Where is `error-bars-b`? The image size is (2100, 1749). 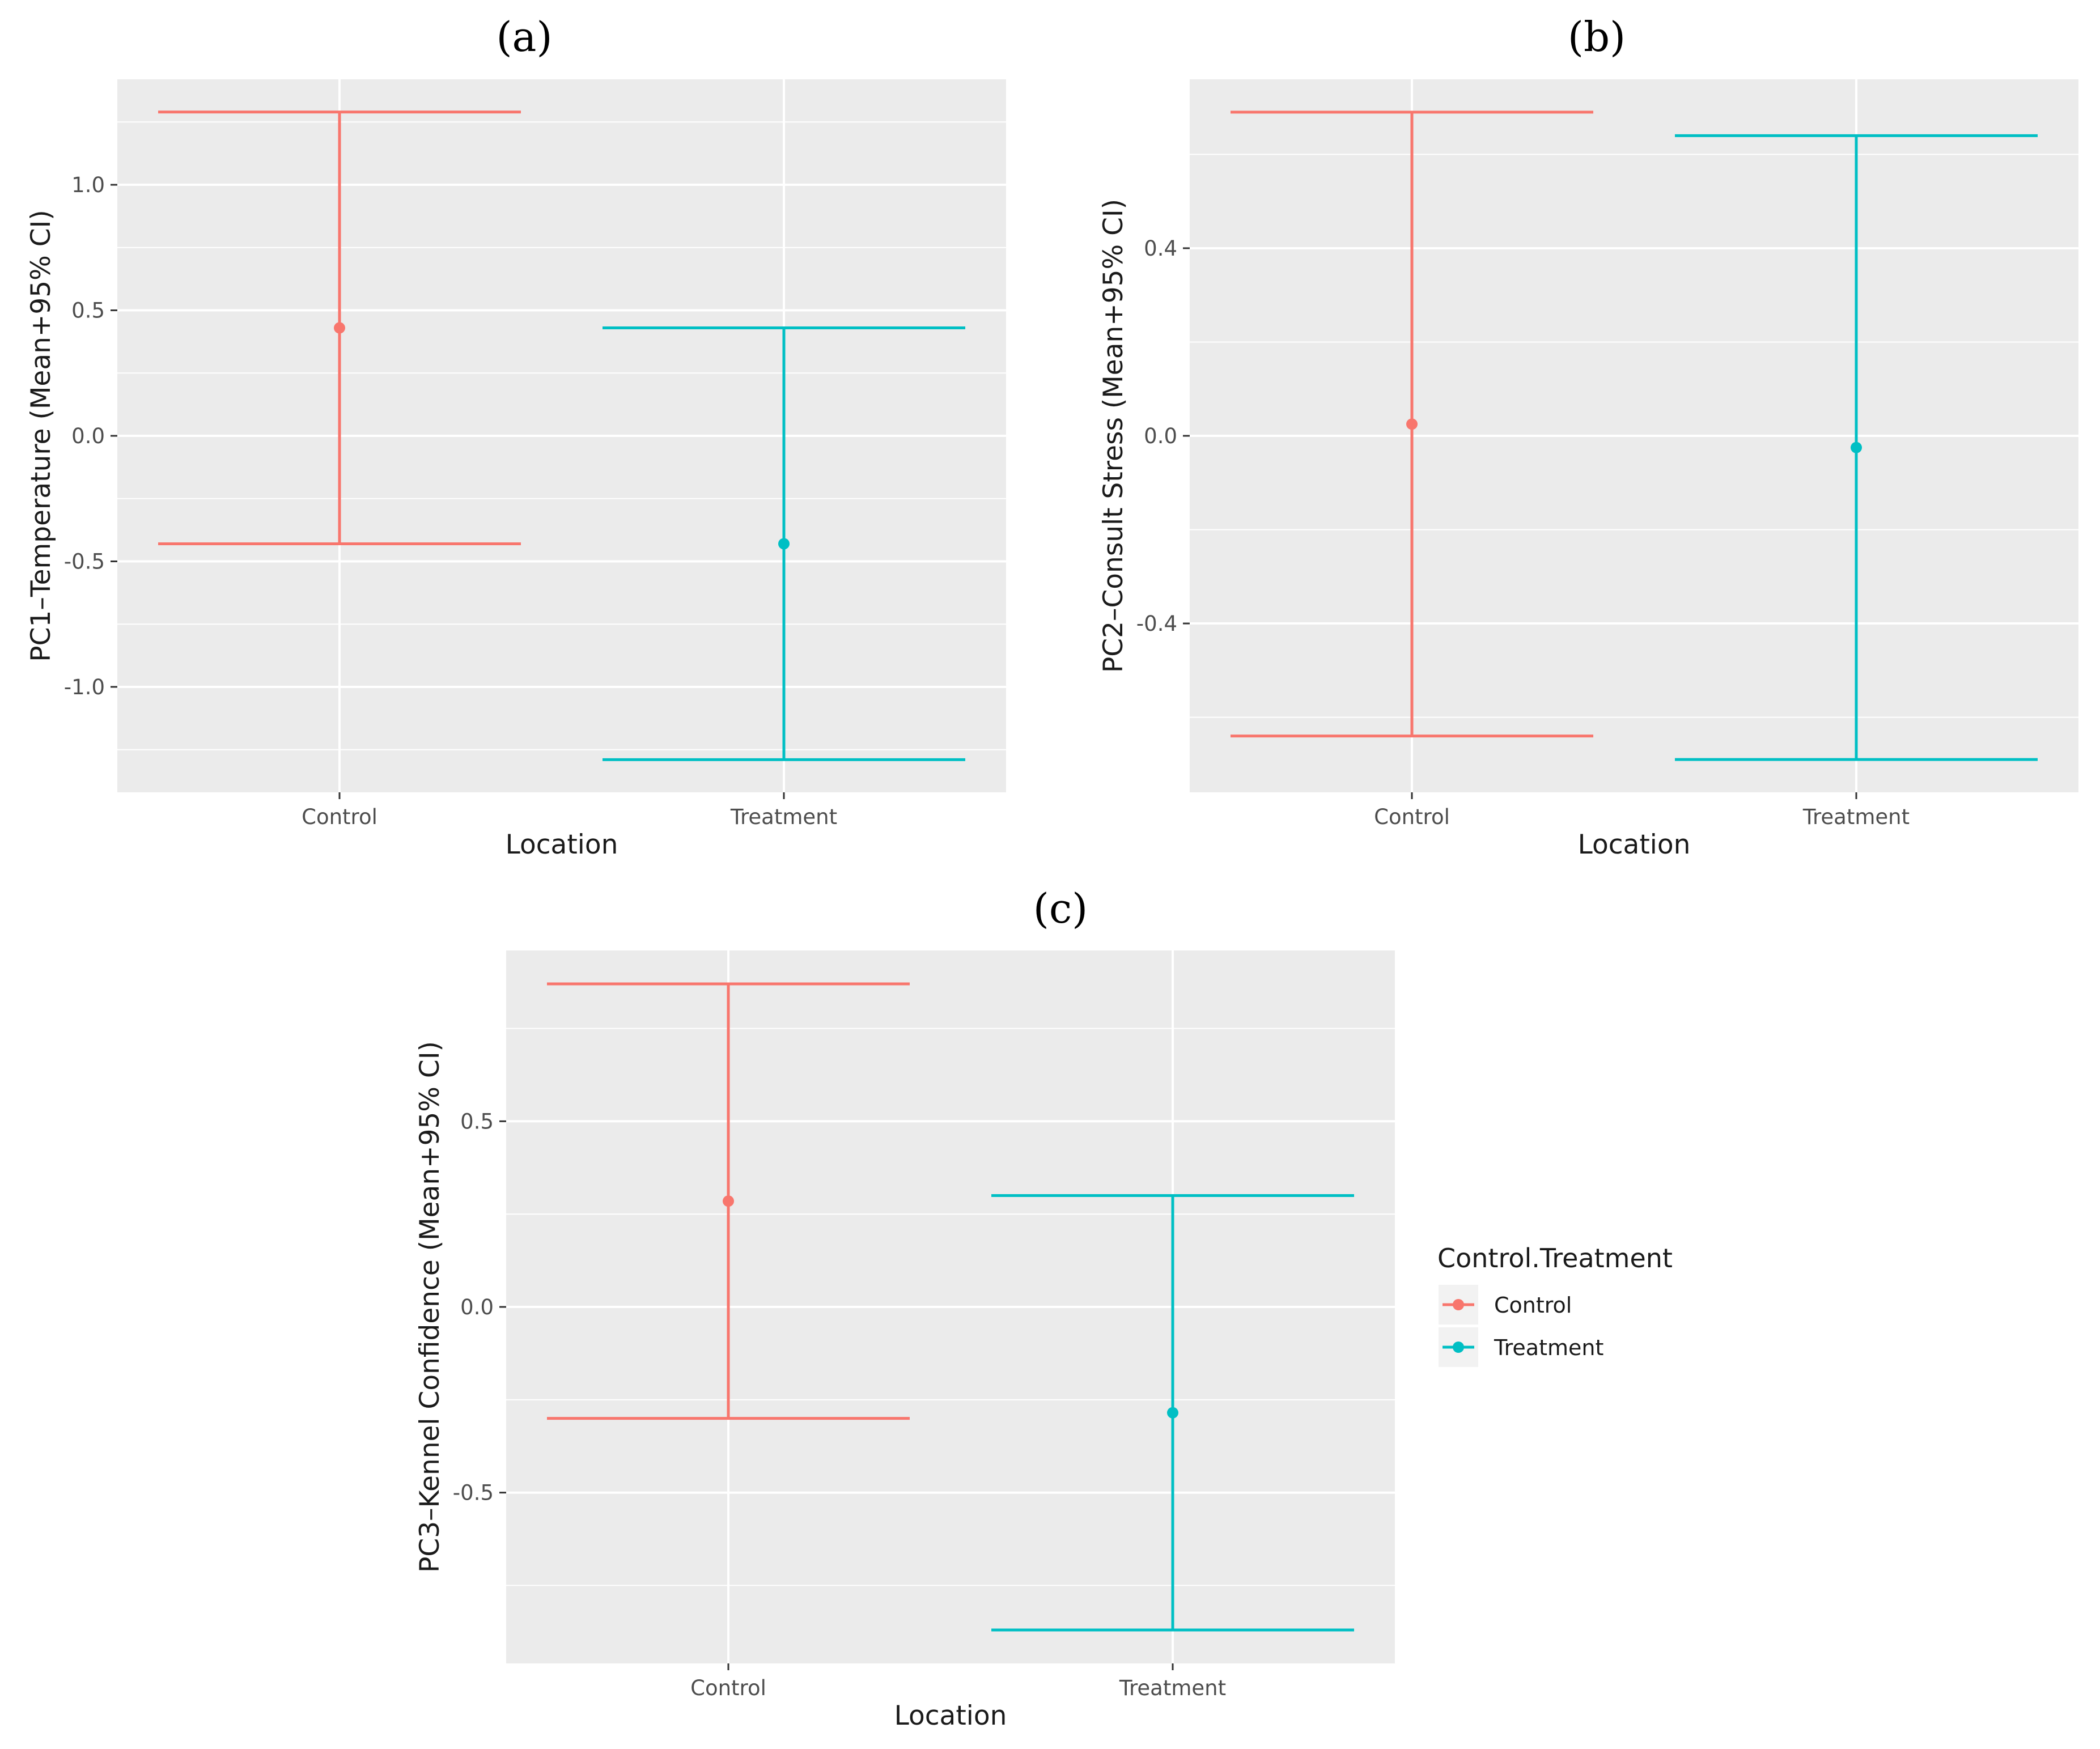 error-bars-b is located at coordinates (1634, 436).